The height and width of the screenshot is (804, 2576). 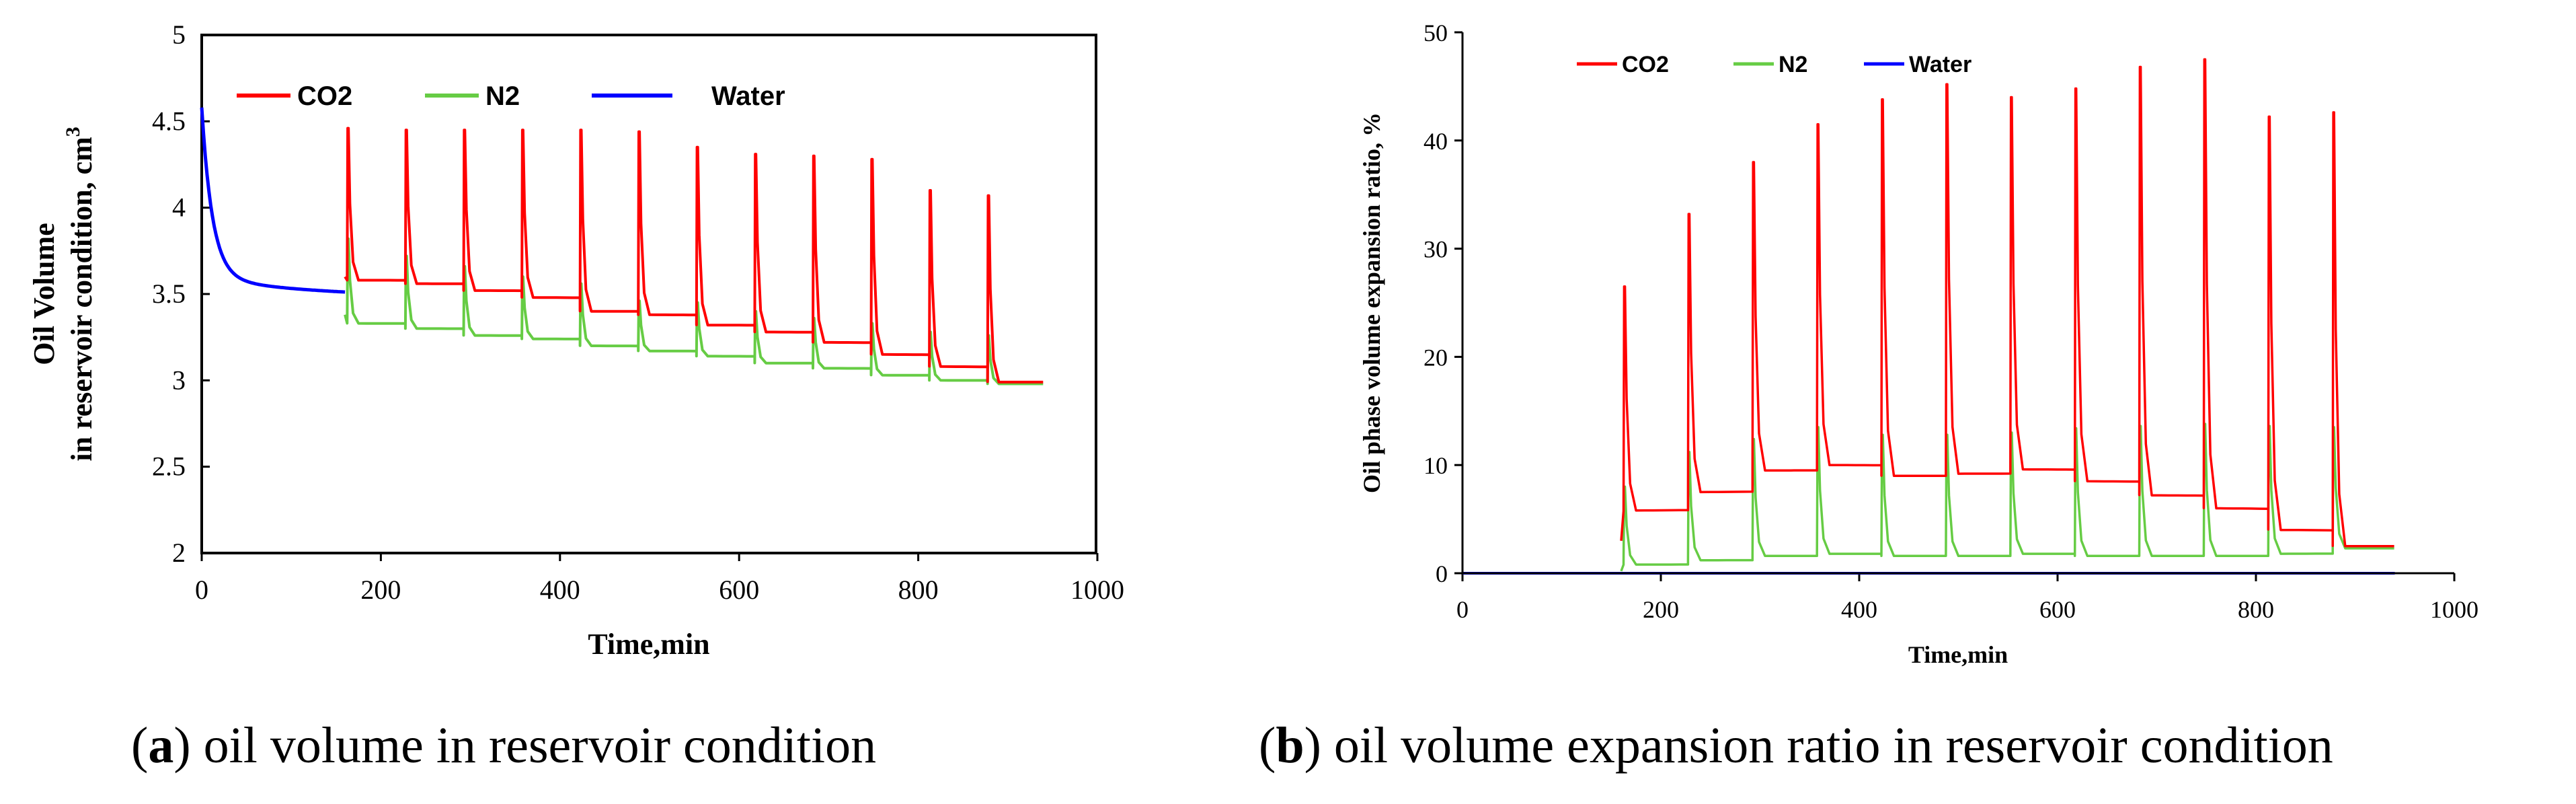 I want to click on series-a-water-line, so click(x=273, y=200).